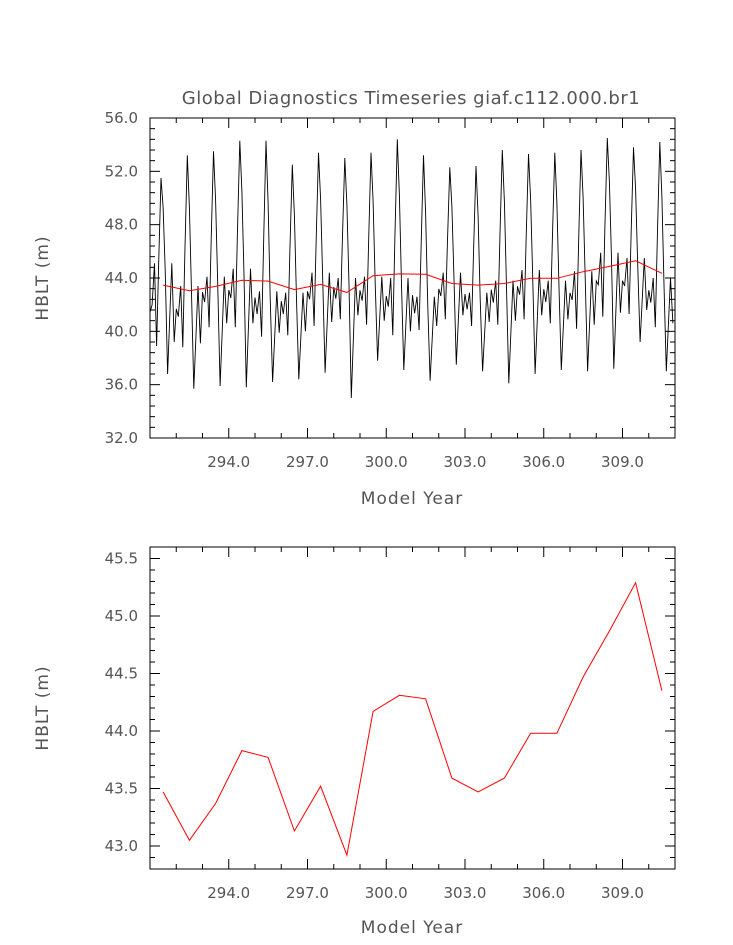  What do you see at coordinates (121, 331) in the screenshot?
I see `y-tick-label: 40.0` at bounding box center [121, 331].